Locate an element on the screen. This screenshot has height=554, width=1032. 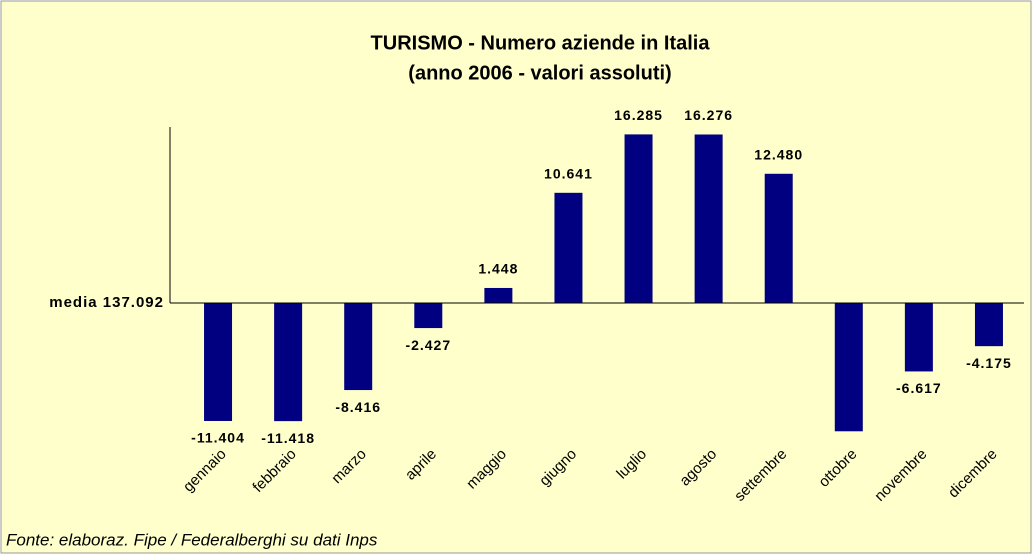
value-label: -4.175 is located at coordinates (989, 363).